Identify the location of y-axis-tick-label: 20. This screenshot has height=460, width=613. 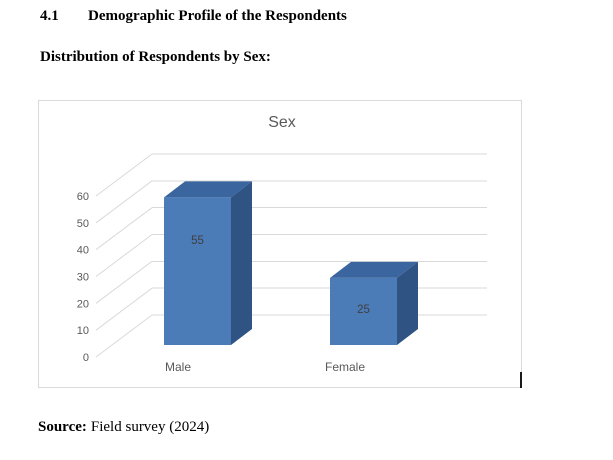
(83, 304).